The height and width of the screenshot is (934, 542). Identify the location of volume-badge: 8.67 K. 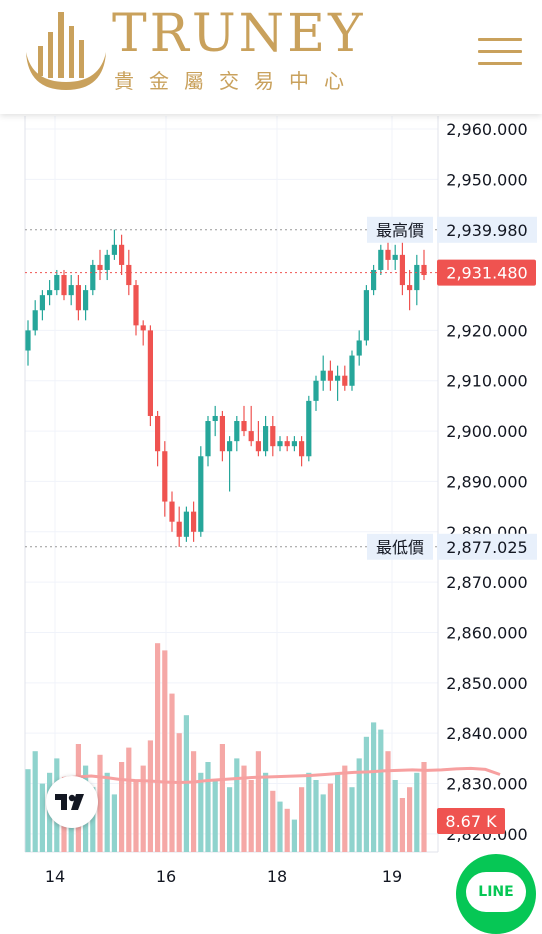
(471, 821).